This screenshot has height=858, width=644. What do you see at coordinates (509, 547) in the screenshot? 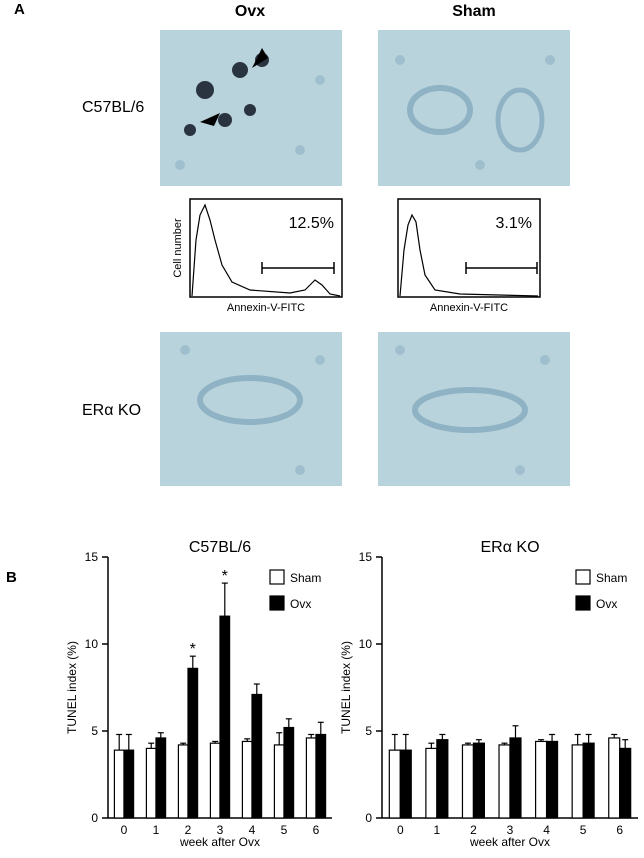
I see `chart-title: ERα KO` at bounding box center [509, 547].